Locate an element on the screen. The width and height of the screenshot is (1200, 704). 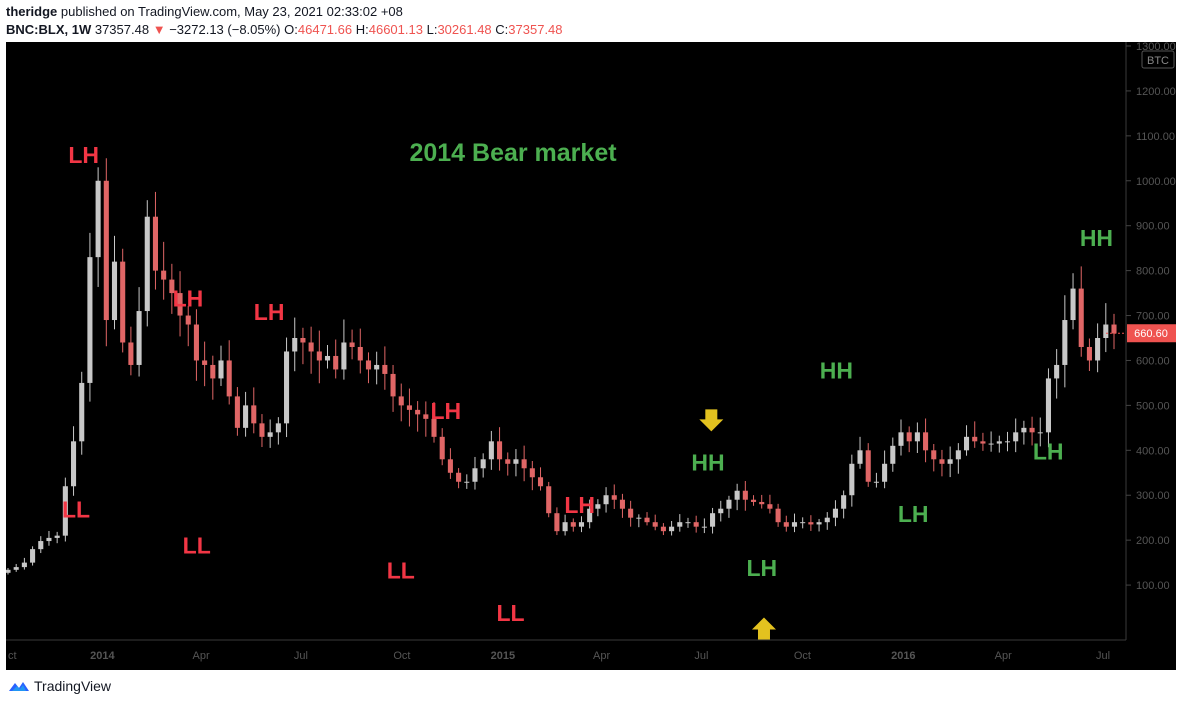
chart-title: 2014 Bear market is located at coordinates (513, 153).